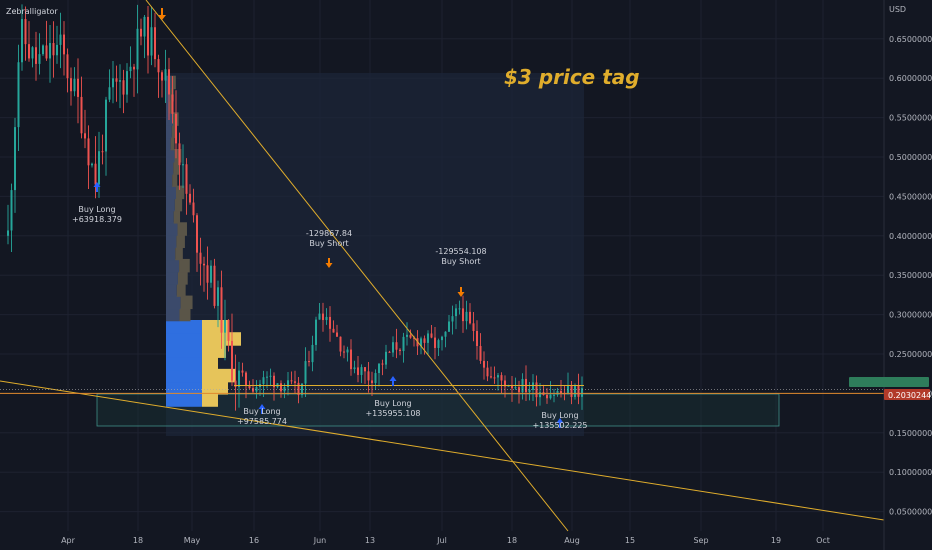 The height and width of the screenshot is (550, 932). I want to click on last-price-label: 0.20302443, so click(910, 395).